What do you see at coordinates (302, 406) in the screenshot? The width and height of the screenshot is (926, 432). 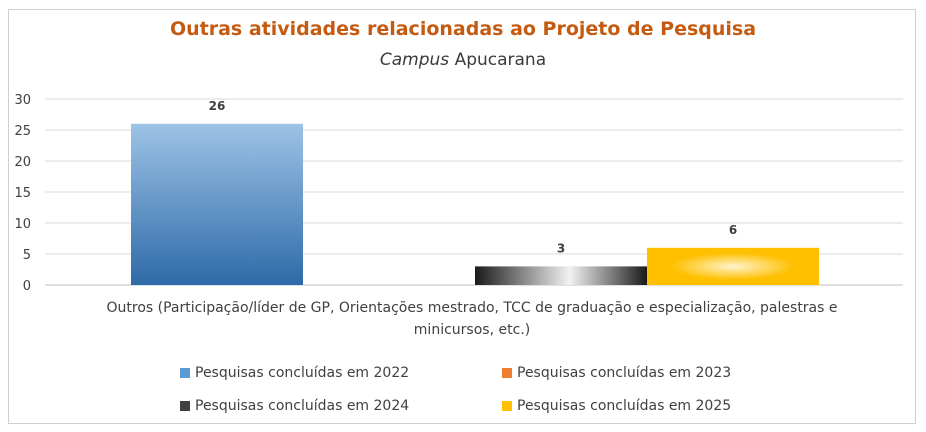 I see `legend-label: Pesquisas concluídas em 2024` at bounding box center [302, 406].